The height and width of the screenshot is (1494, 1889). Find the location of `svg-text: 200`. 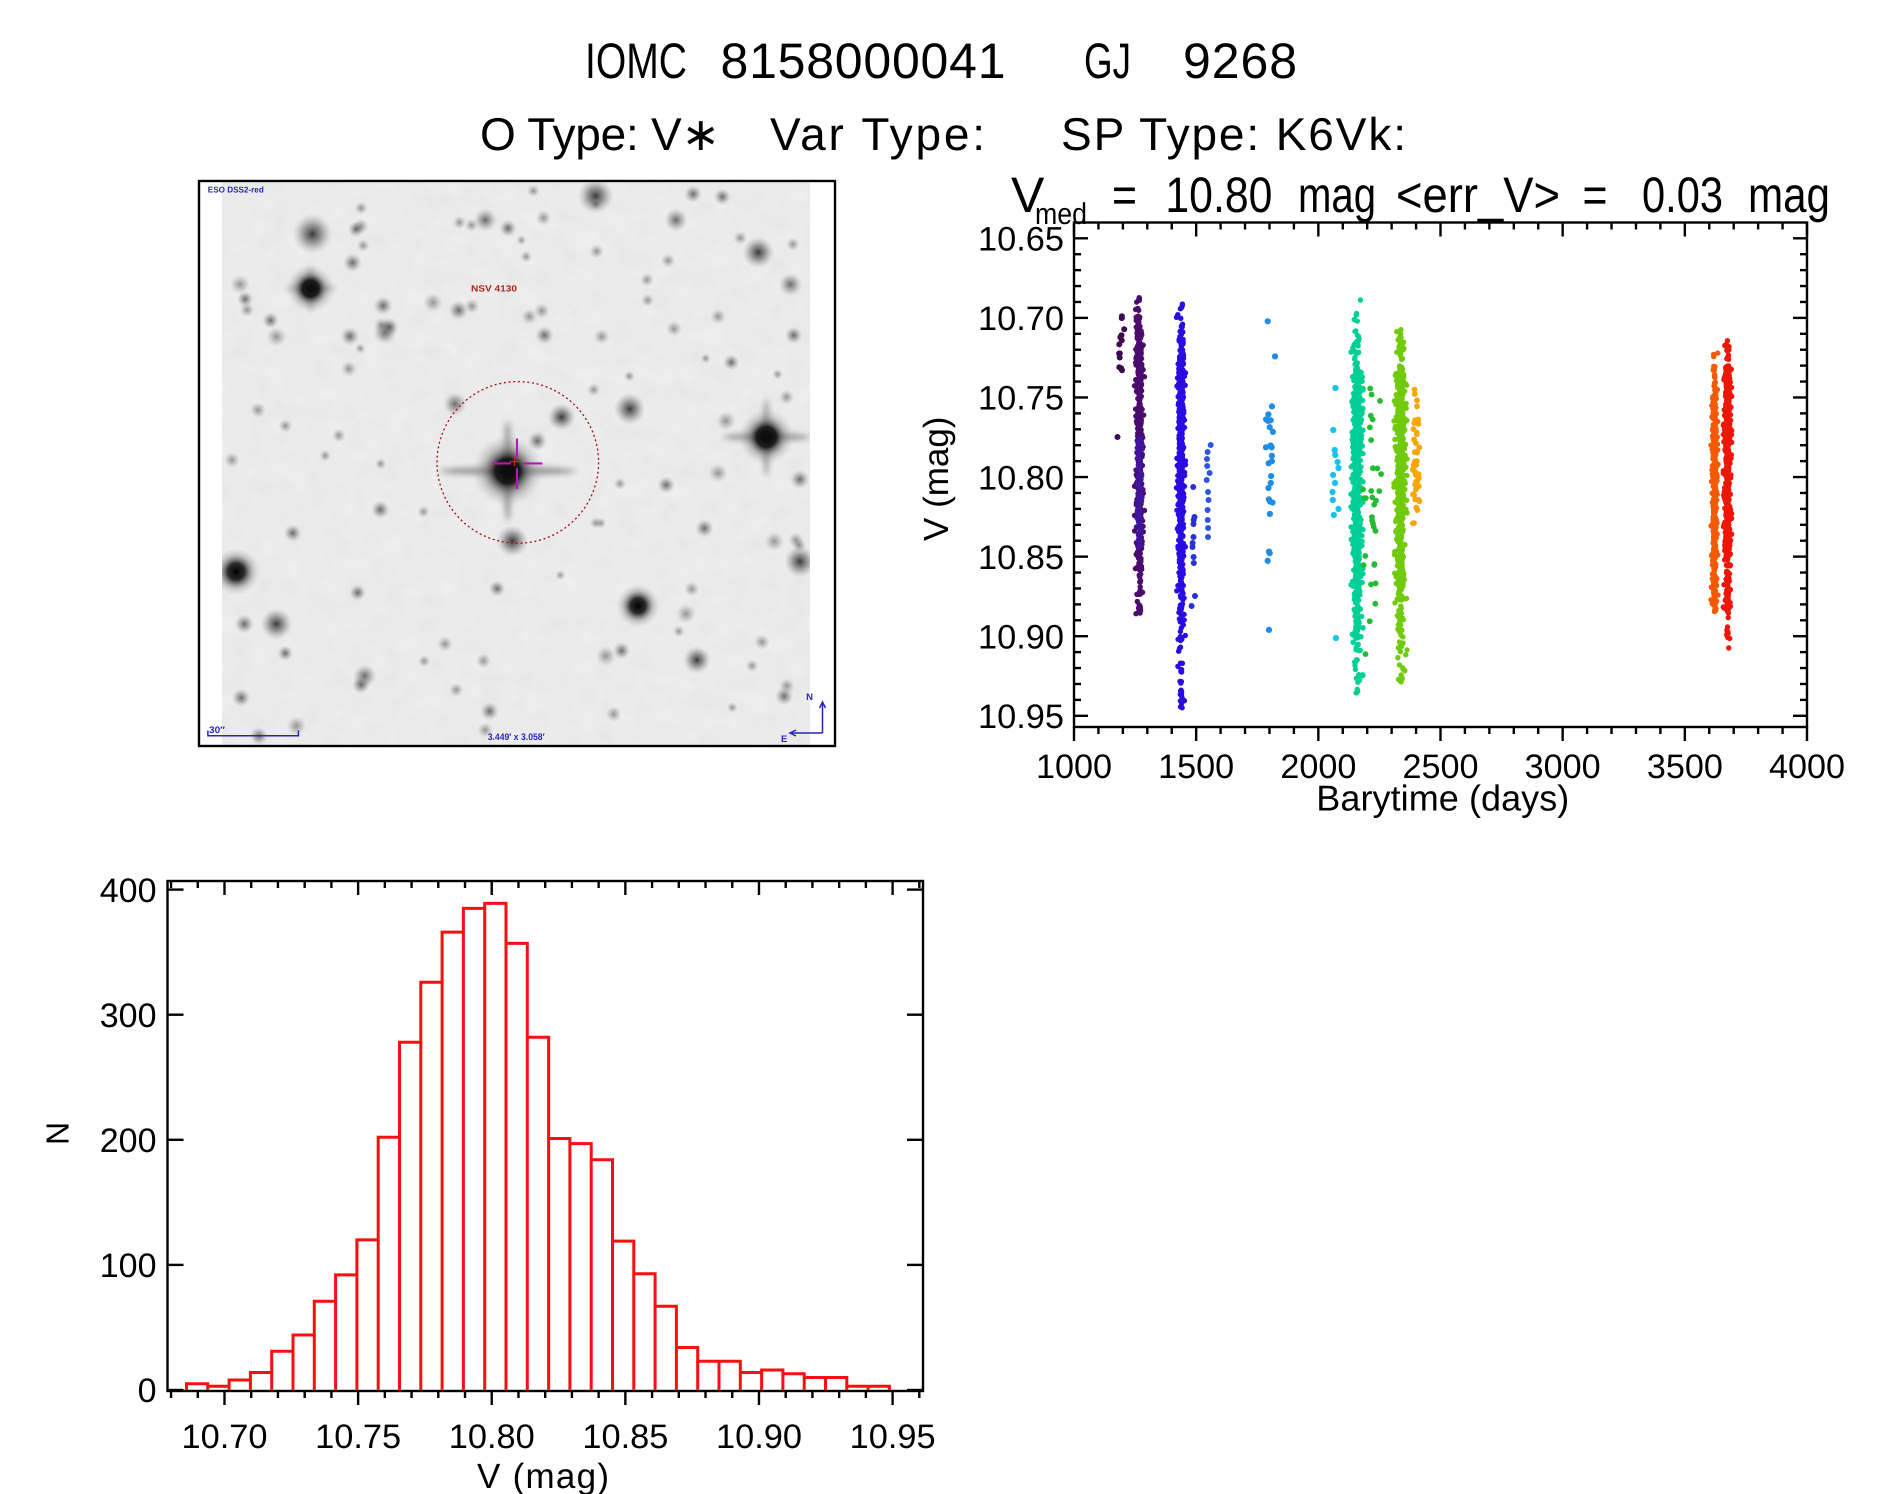

svg-text: 200 is located at coordinates (128, 1141).